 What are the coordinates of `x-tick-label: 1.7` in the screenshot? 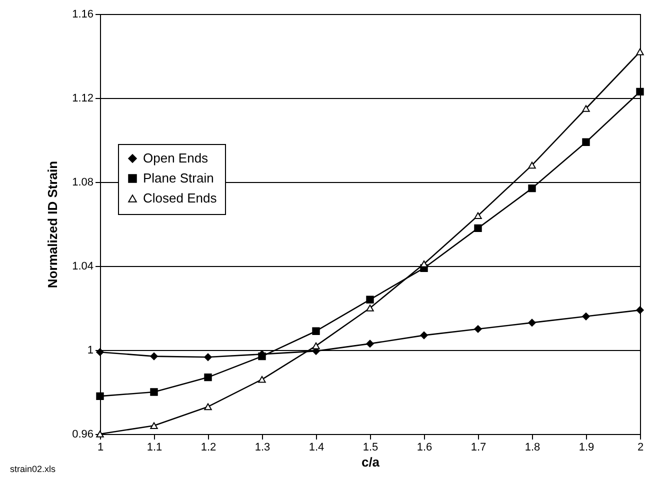 It's located at (478, 448).